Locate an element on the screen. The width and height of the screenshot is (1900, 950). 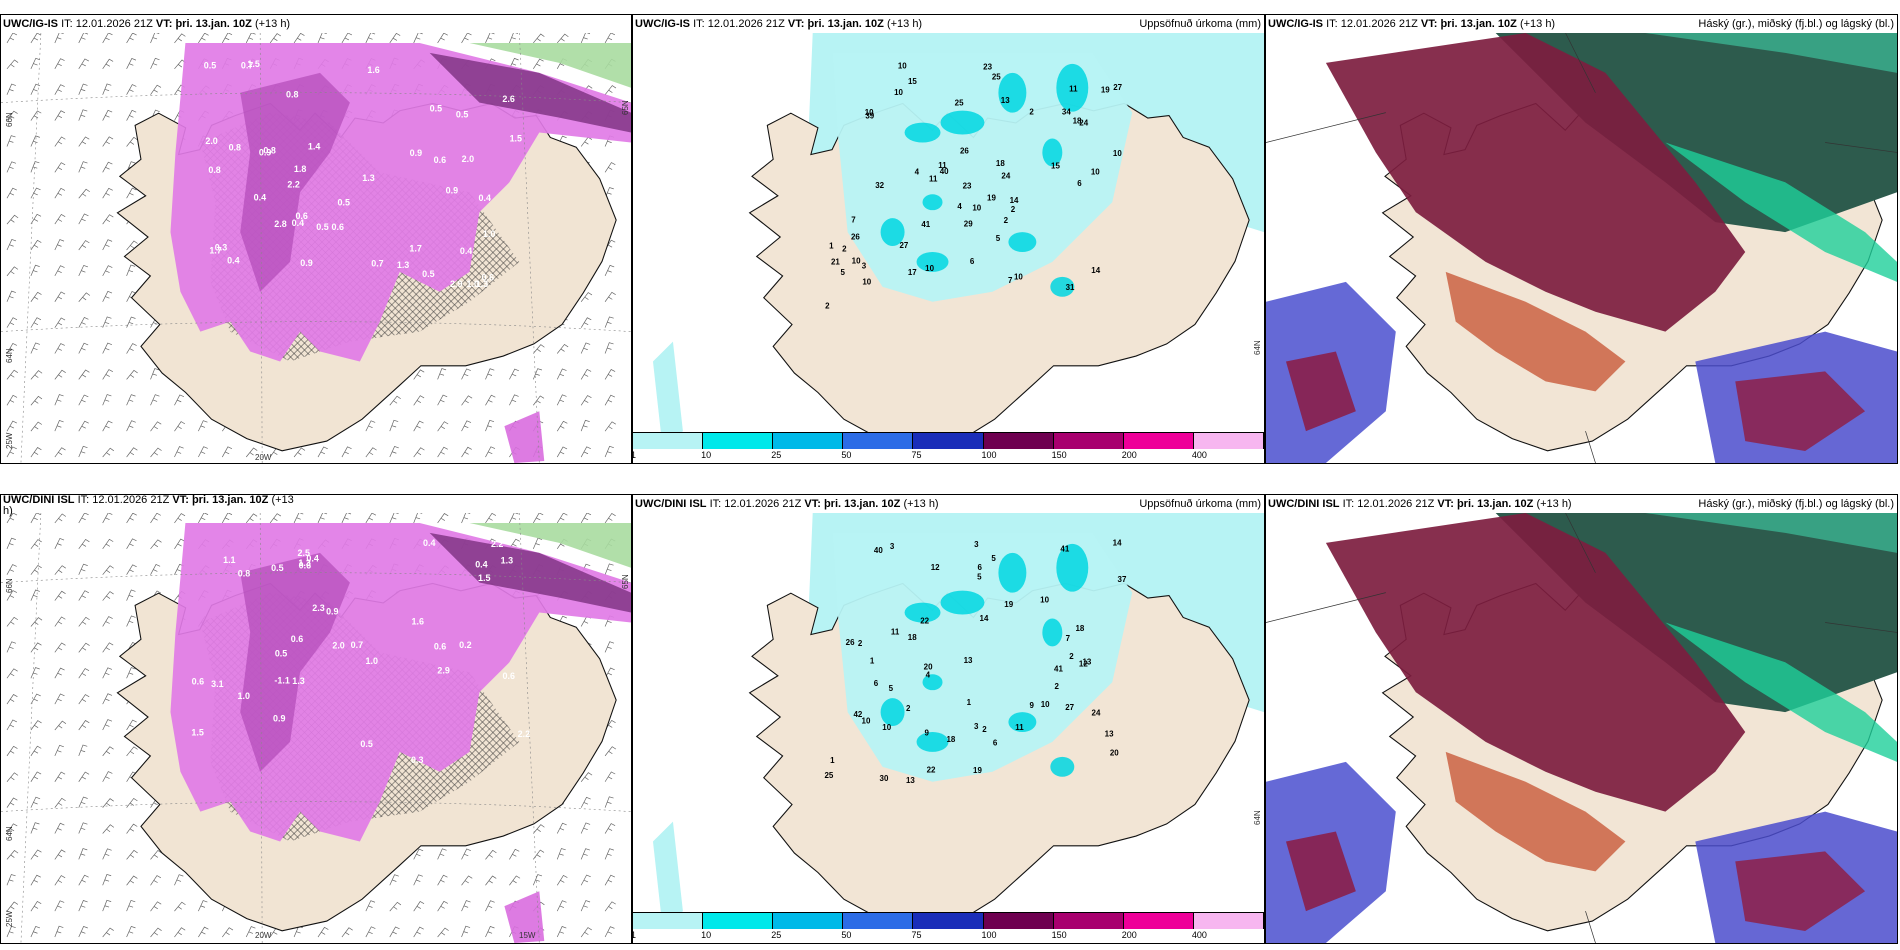
colorbar-tick-label: 400 is located at coordinates (1199, 455).